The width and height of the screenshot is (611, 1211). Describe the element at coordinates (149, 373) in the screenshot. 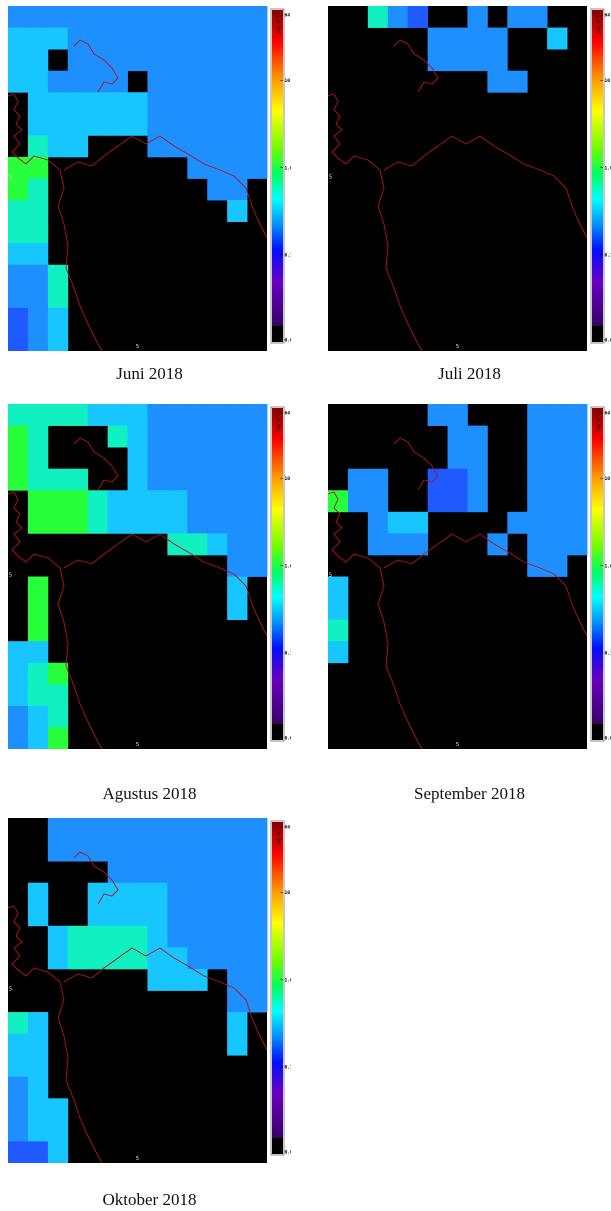

I see `panel-caption-juni: Juni 2018` at that location.